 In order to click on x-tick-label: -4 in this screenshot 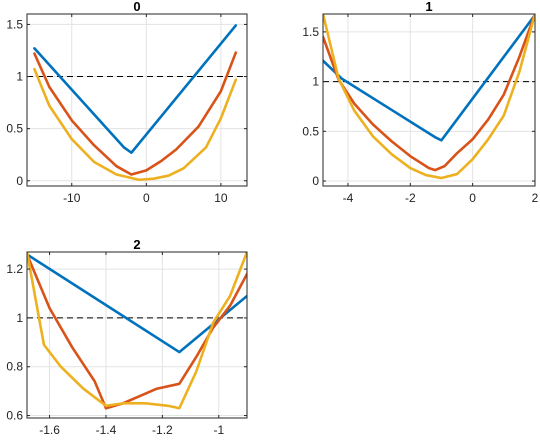, I will do `click(348, 198)`.